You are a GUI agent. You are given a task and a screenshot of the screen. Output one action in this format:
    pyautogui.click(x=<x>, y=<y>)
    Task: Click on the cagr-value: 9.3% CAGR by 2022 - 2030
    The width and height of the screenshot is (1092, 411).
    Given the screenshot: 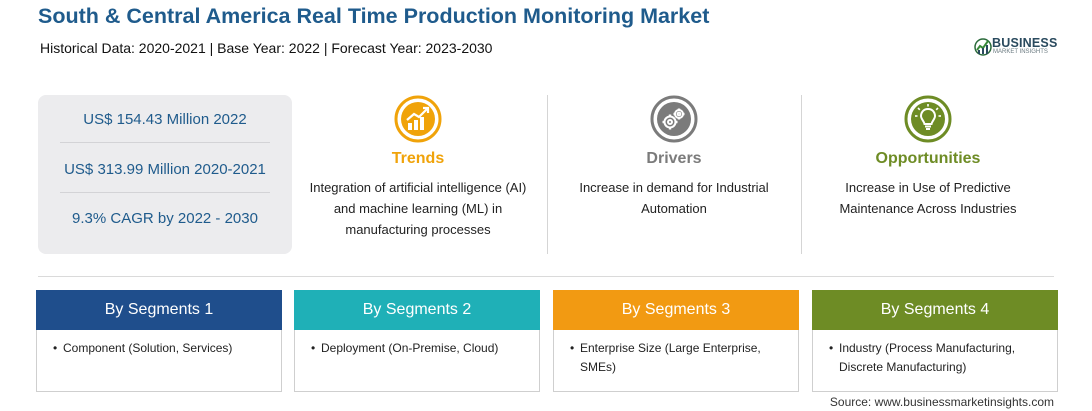 What is the action you would take?
    pyautogui.click(x=165, y=218)
    